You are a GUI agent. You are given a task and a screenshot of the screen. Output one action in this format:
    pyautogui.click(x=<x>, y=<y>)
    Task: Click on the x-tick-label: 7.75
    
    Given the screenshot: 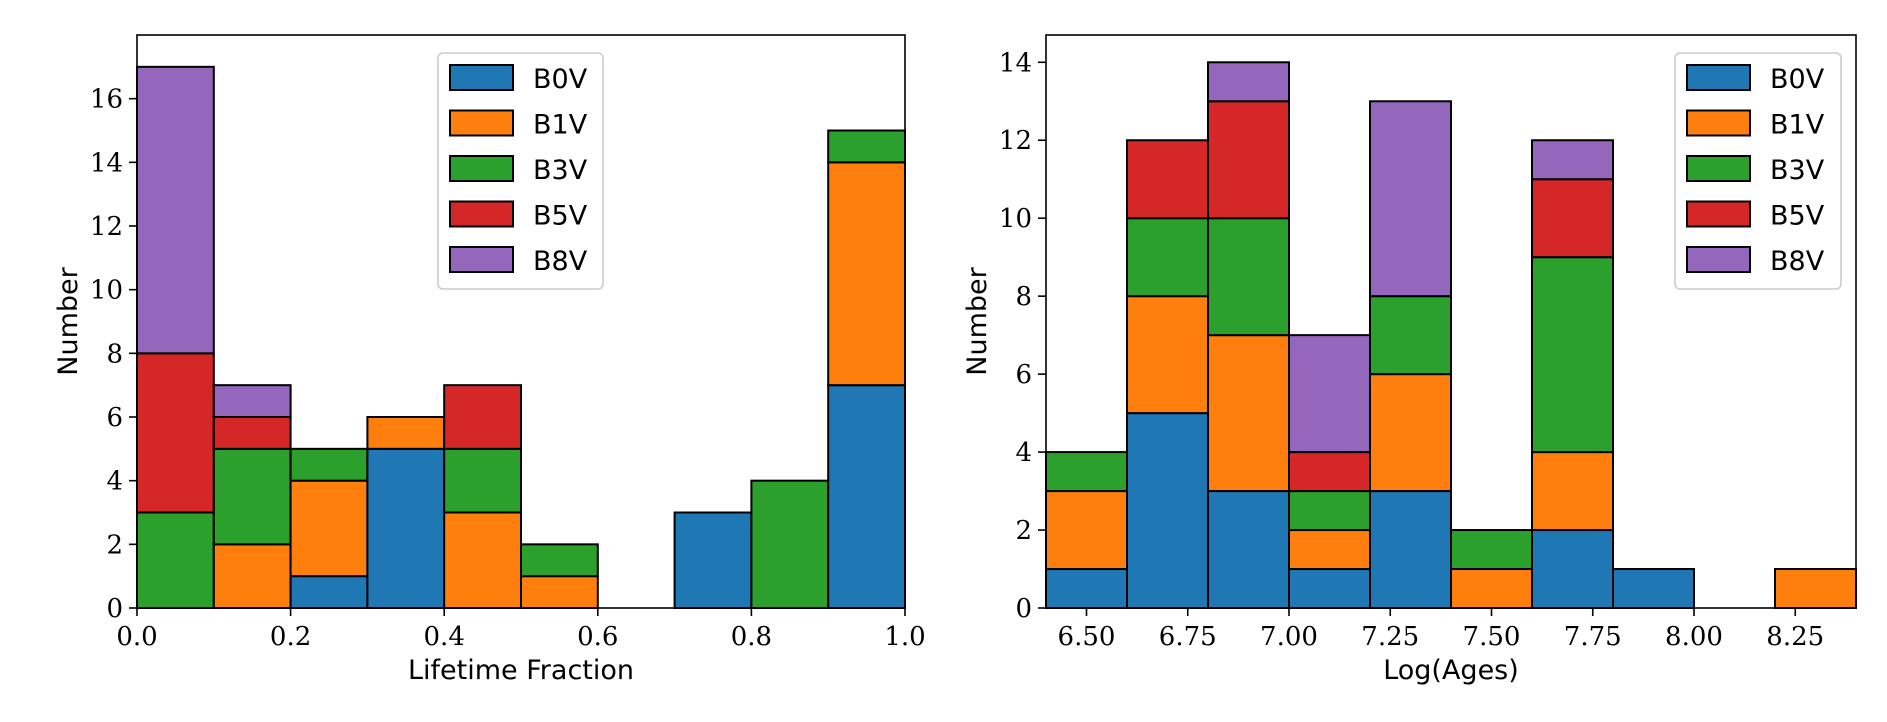 What is the action you would take?
    pyautogui.click(x=1593, y=637)
    